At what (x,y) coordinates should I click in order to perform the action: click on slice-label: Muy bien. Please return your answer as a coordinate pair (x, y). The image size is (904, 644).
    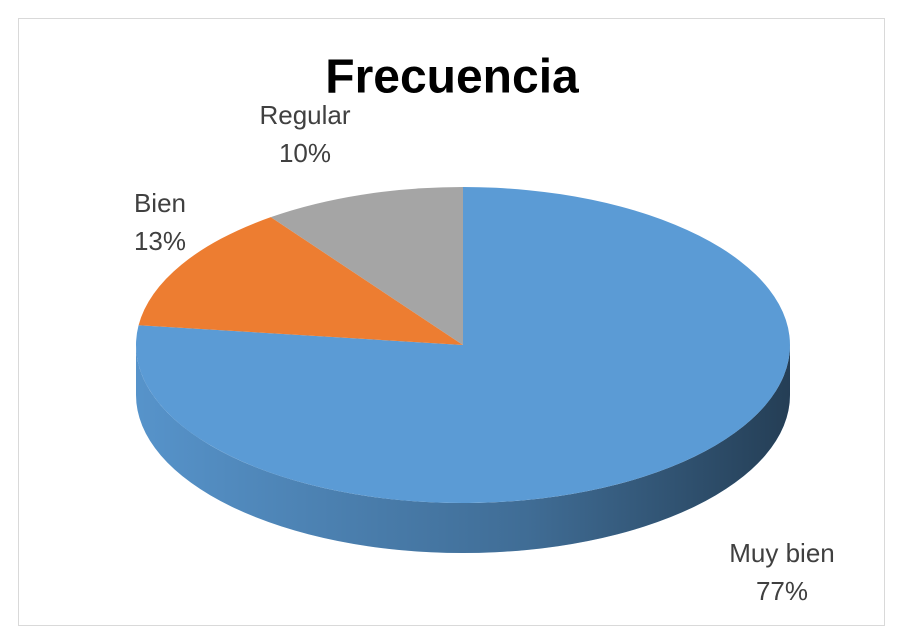
    Looking at the image, I should click on (782, 553).